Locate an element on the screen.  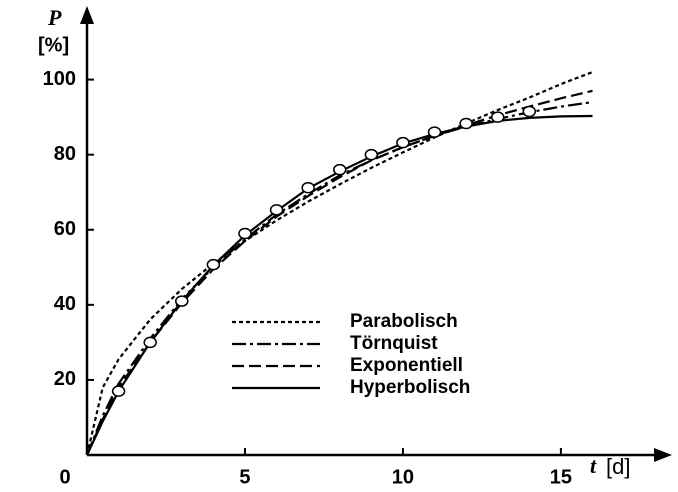
legend-label: Hyperbolisch is located at coordinates (410, 387).